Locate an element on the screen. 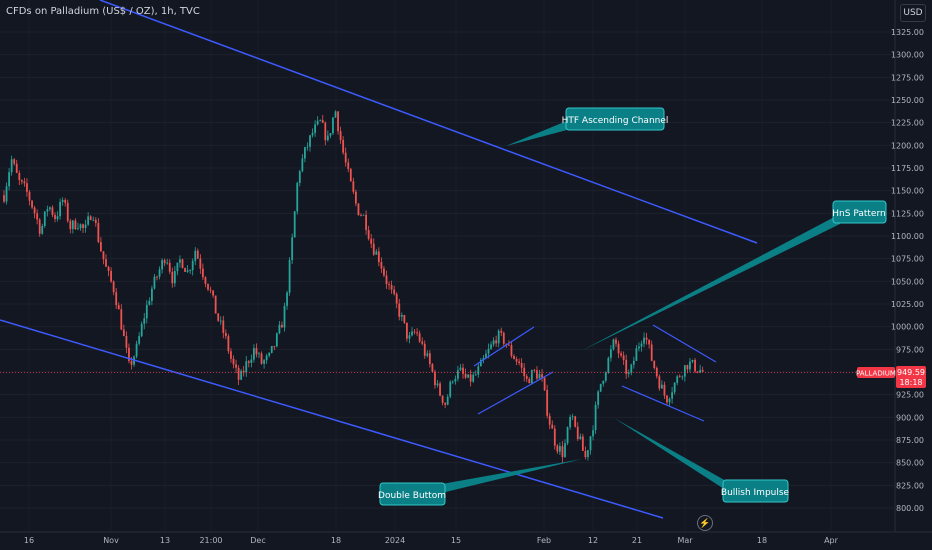  htf-channel-text: HTF Ascending Channel is located at coordinates (615, 121).